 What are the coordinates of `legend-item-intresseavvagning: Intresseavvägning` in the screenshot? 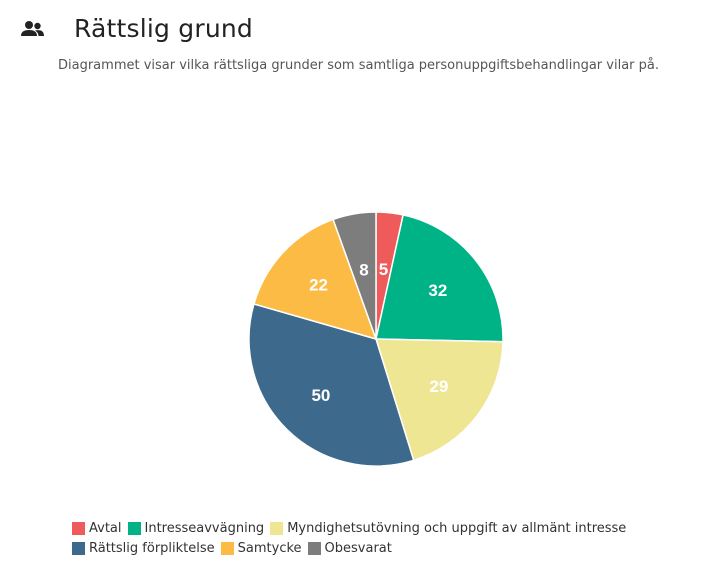 It's located at (196, 528).